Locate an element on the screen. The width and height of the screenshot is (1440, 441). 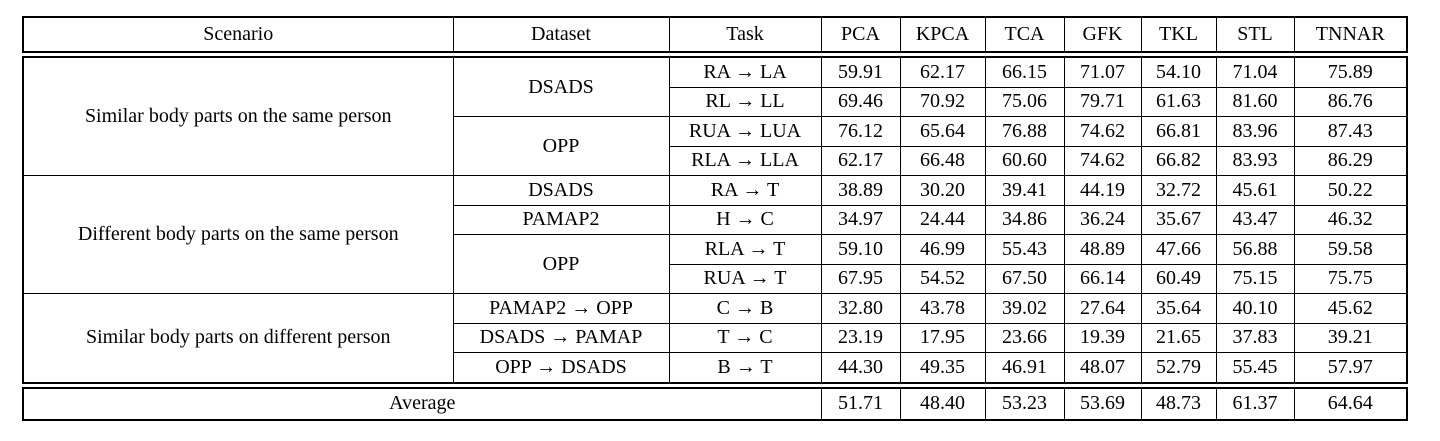
average-label-cell: Average is located at coordinates (422, 400).